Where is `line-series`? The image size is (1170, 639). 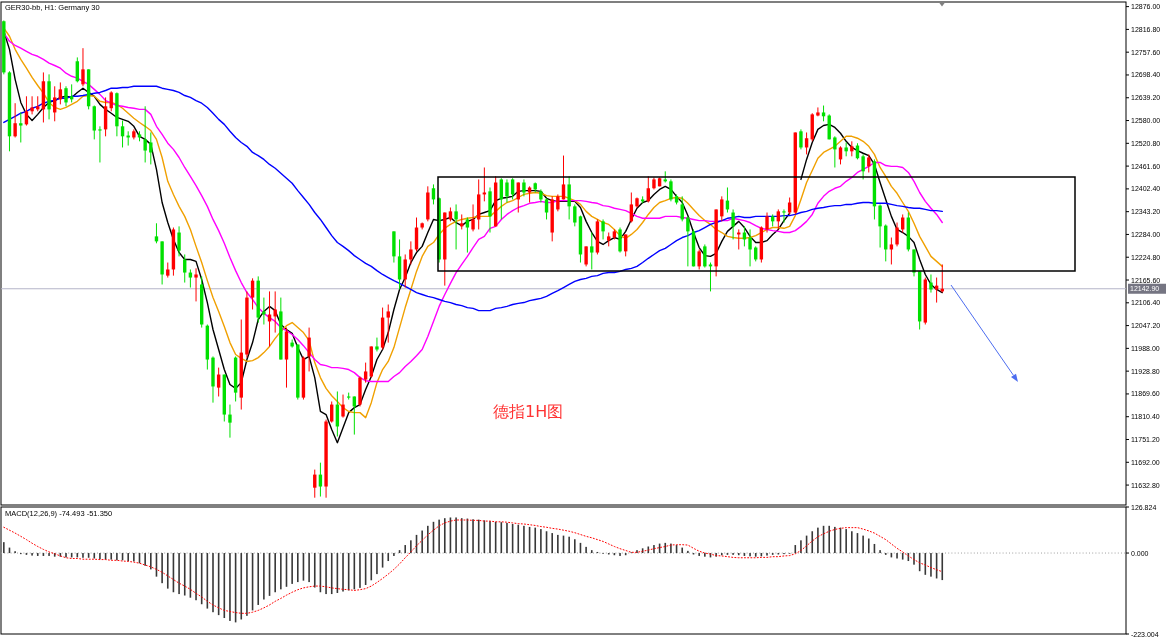
line-series is located at coordinates (473, 566).